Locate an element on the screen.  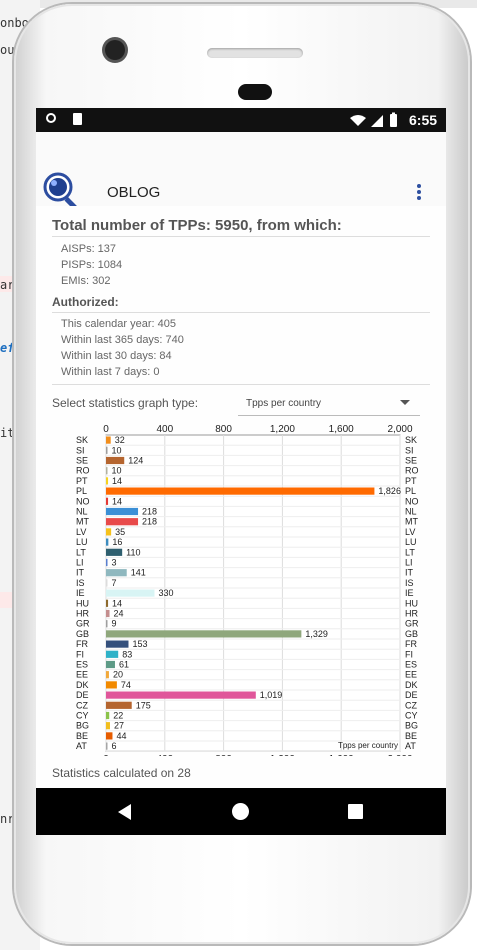
value-label: 27 is located at coordinates (119, 726).